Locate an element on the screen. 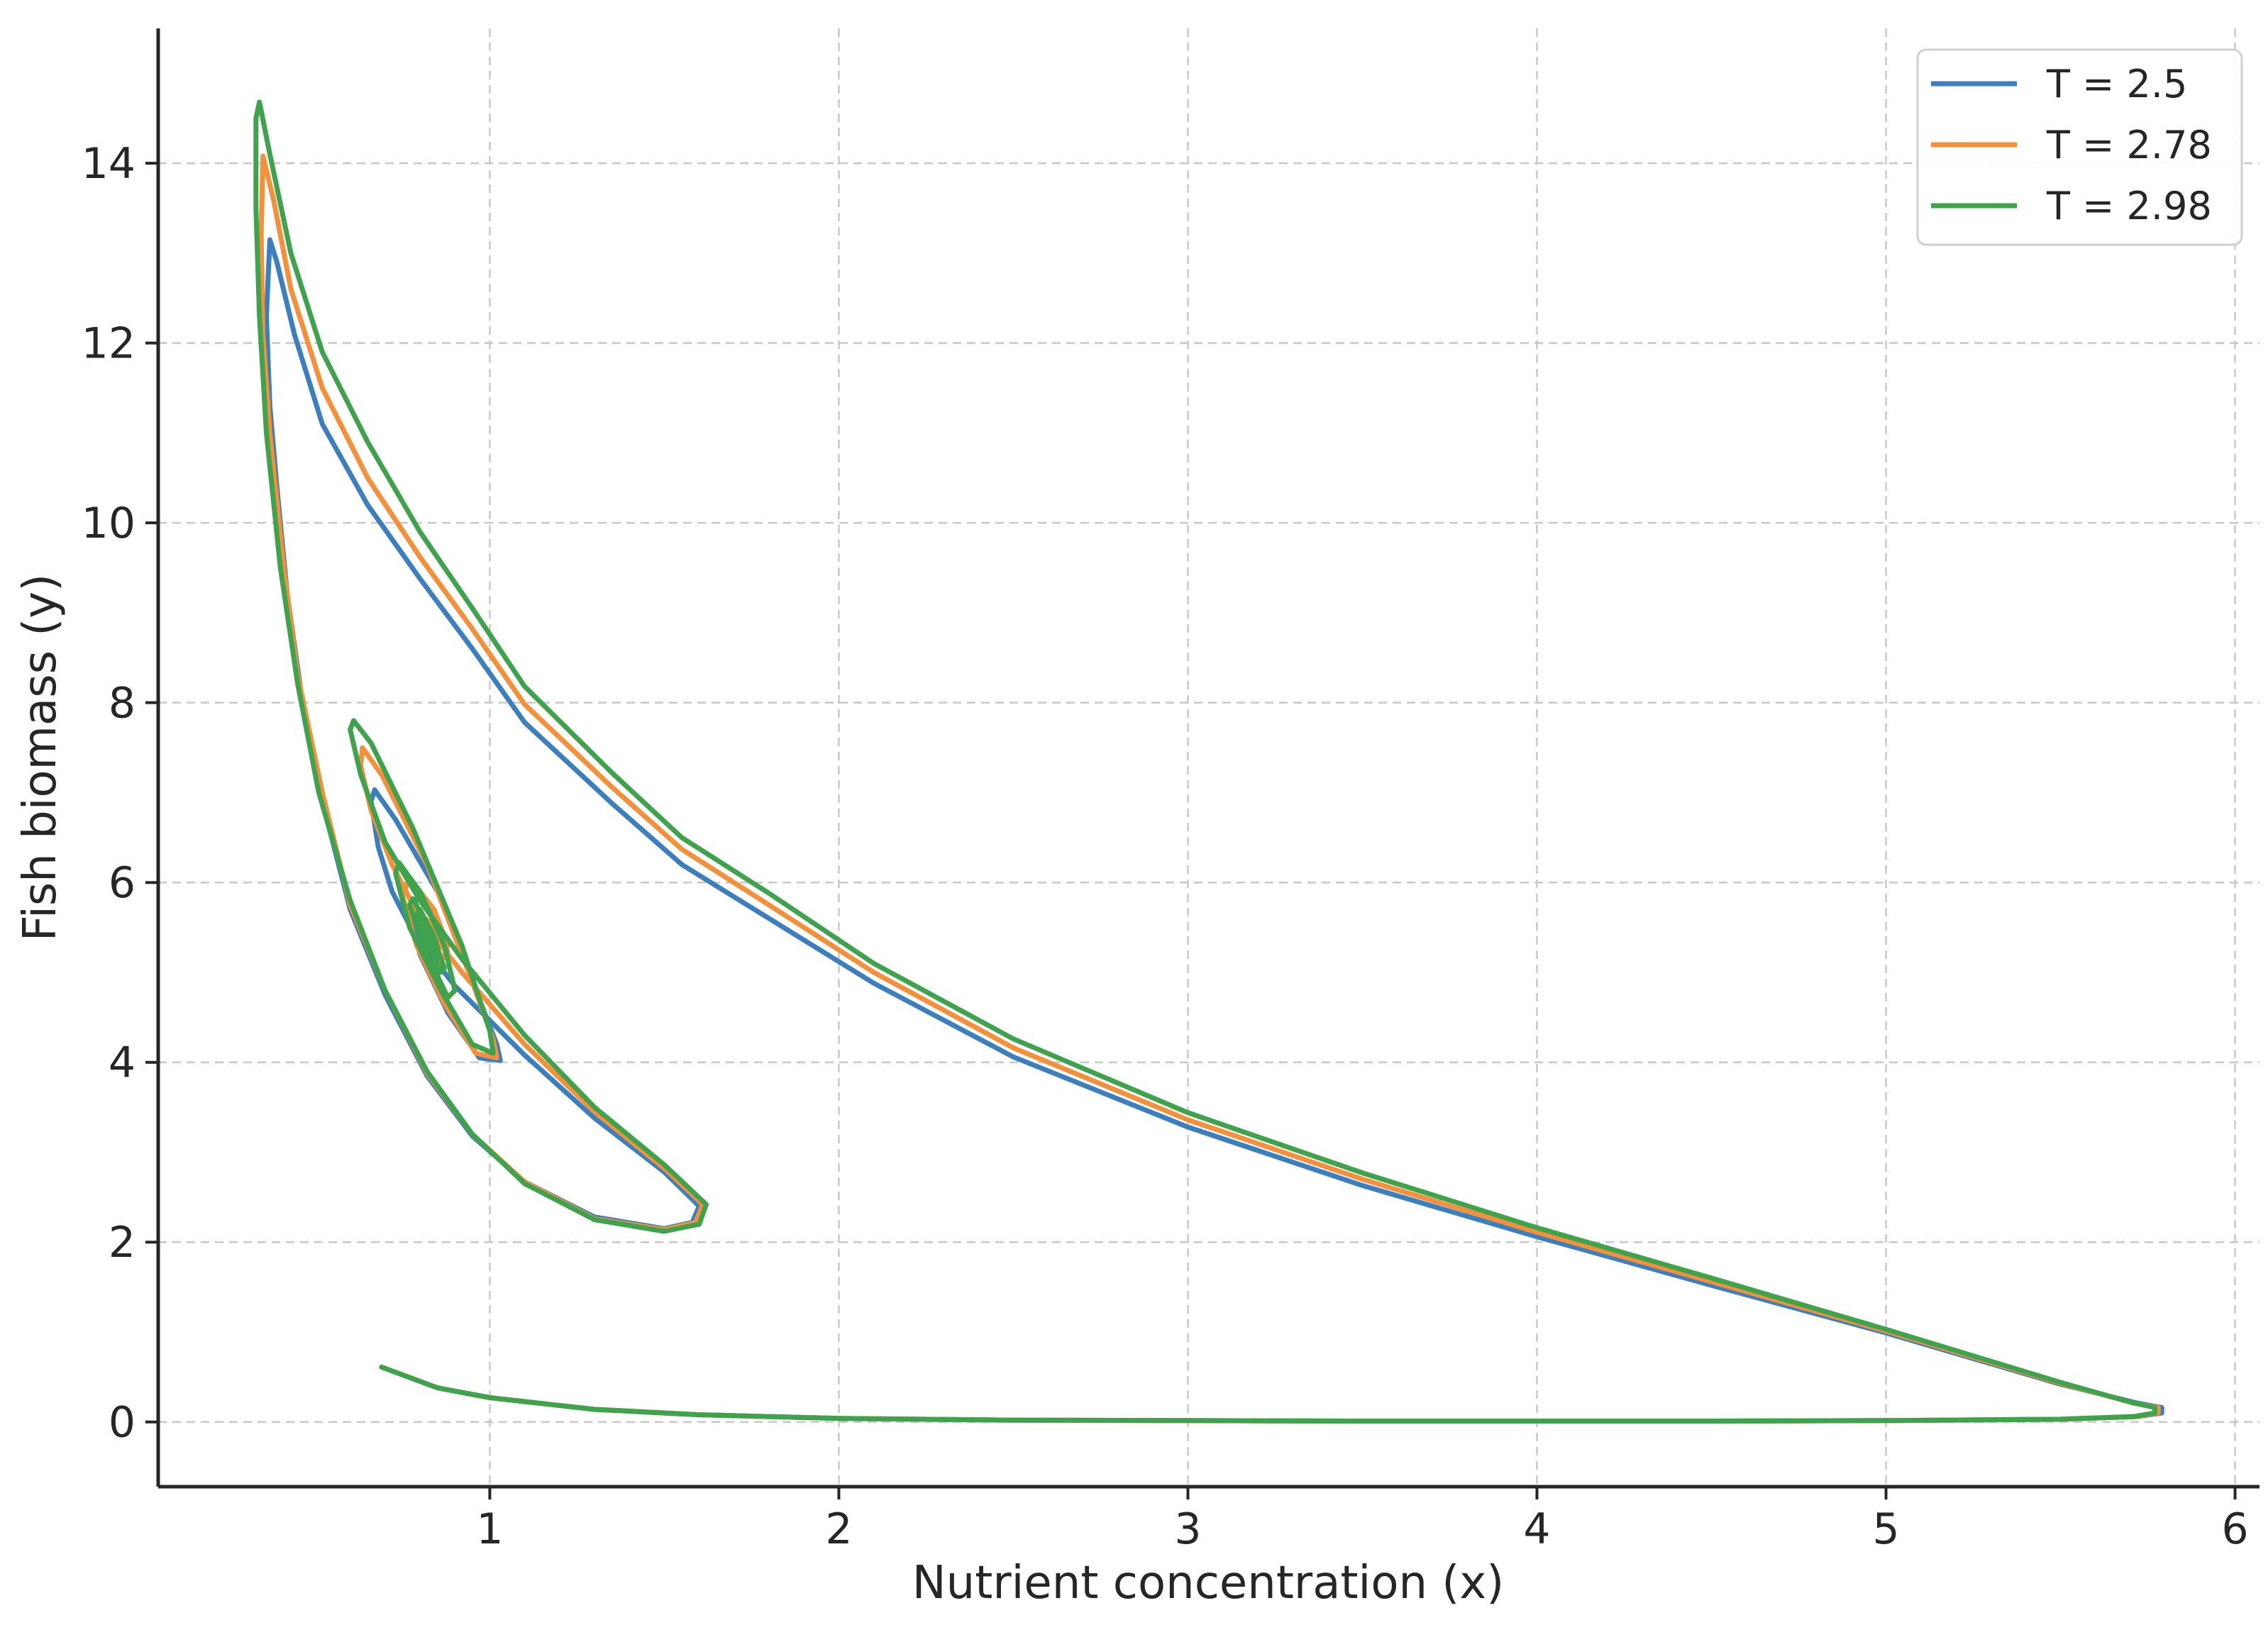 Image resolution: width=2268 pixels, height=1625 pixels. legend: T = 2.5 T = 2.78 T = 2.98 is located at coordinates (2079, 147).